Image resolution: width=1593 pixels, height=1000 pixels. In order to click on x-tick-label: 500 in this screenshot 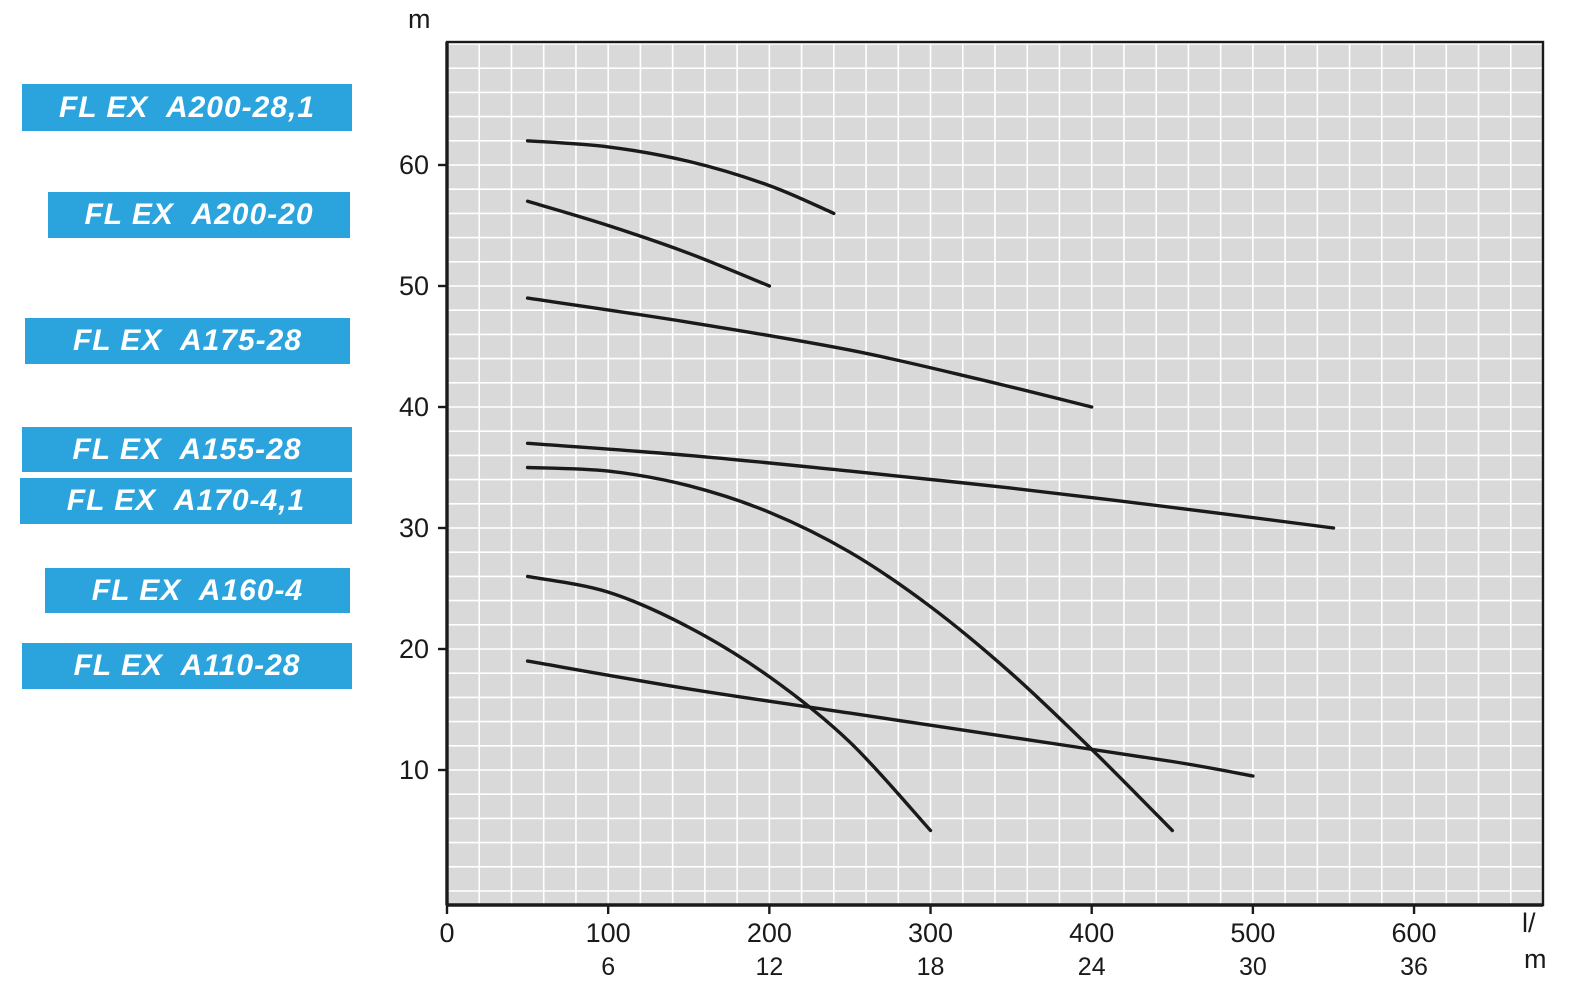, I will do `click(1252, 933)`.